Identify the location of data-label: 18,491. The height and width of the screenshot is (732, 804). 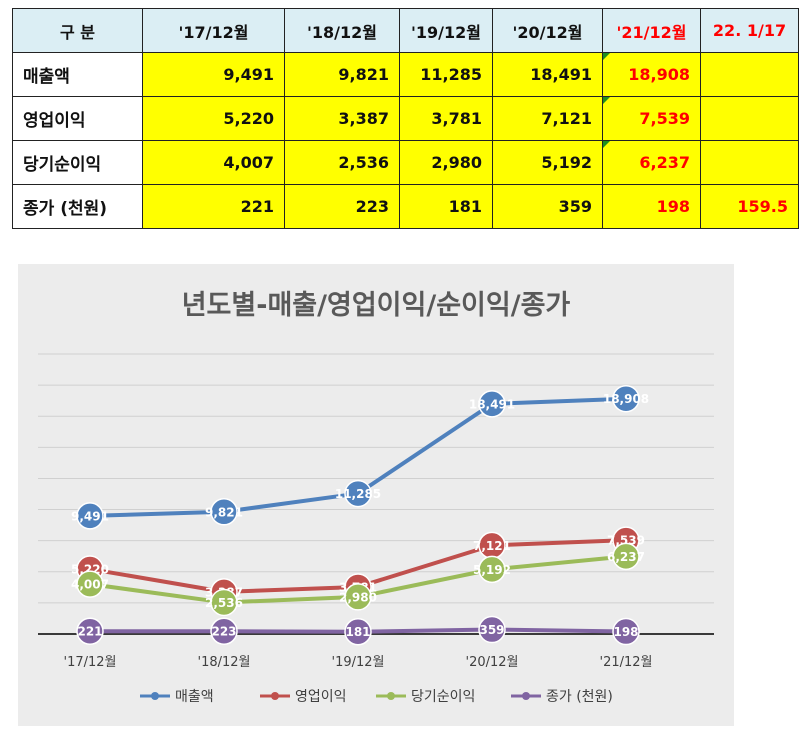
(492, 404).